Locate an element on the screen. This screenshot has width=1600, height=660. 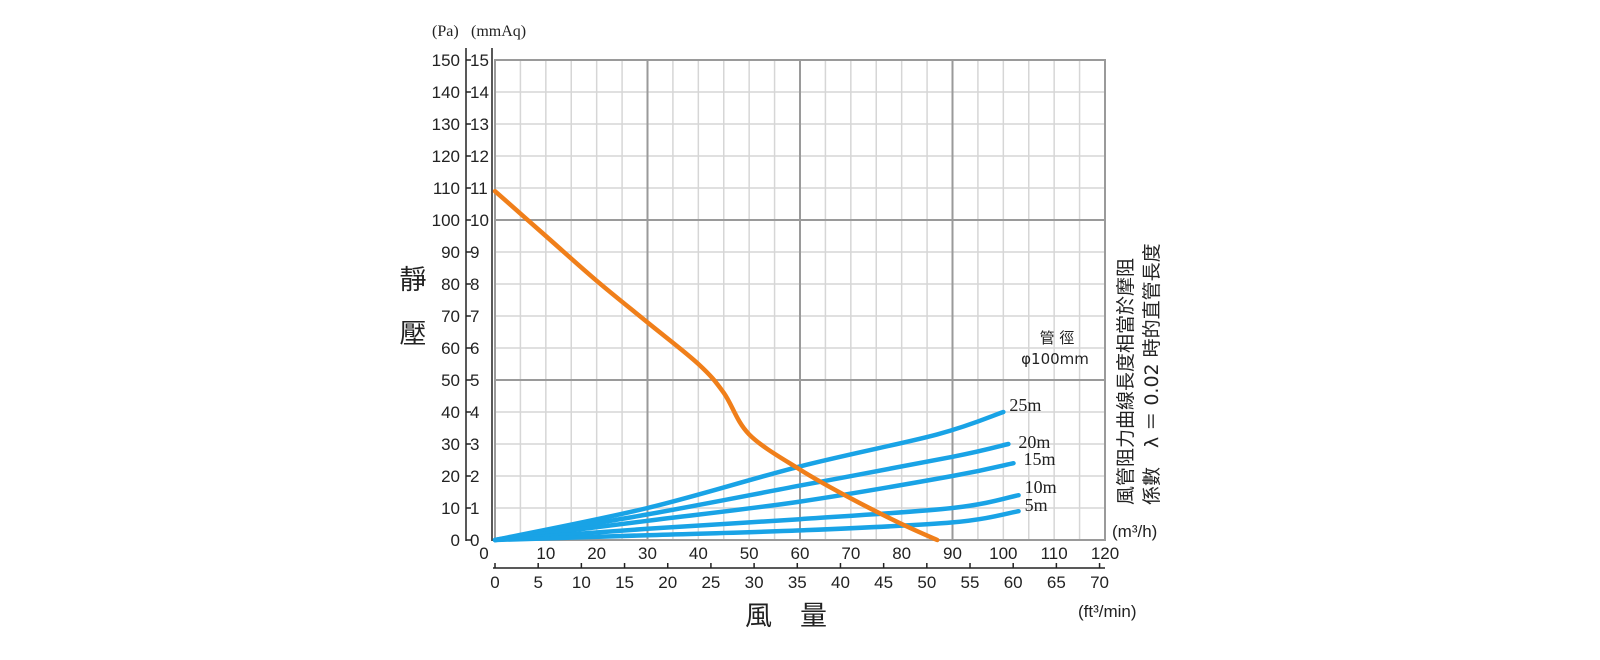
x-tick-label-ft3min: 10 is located at coordinates (581, 582).